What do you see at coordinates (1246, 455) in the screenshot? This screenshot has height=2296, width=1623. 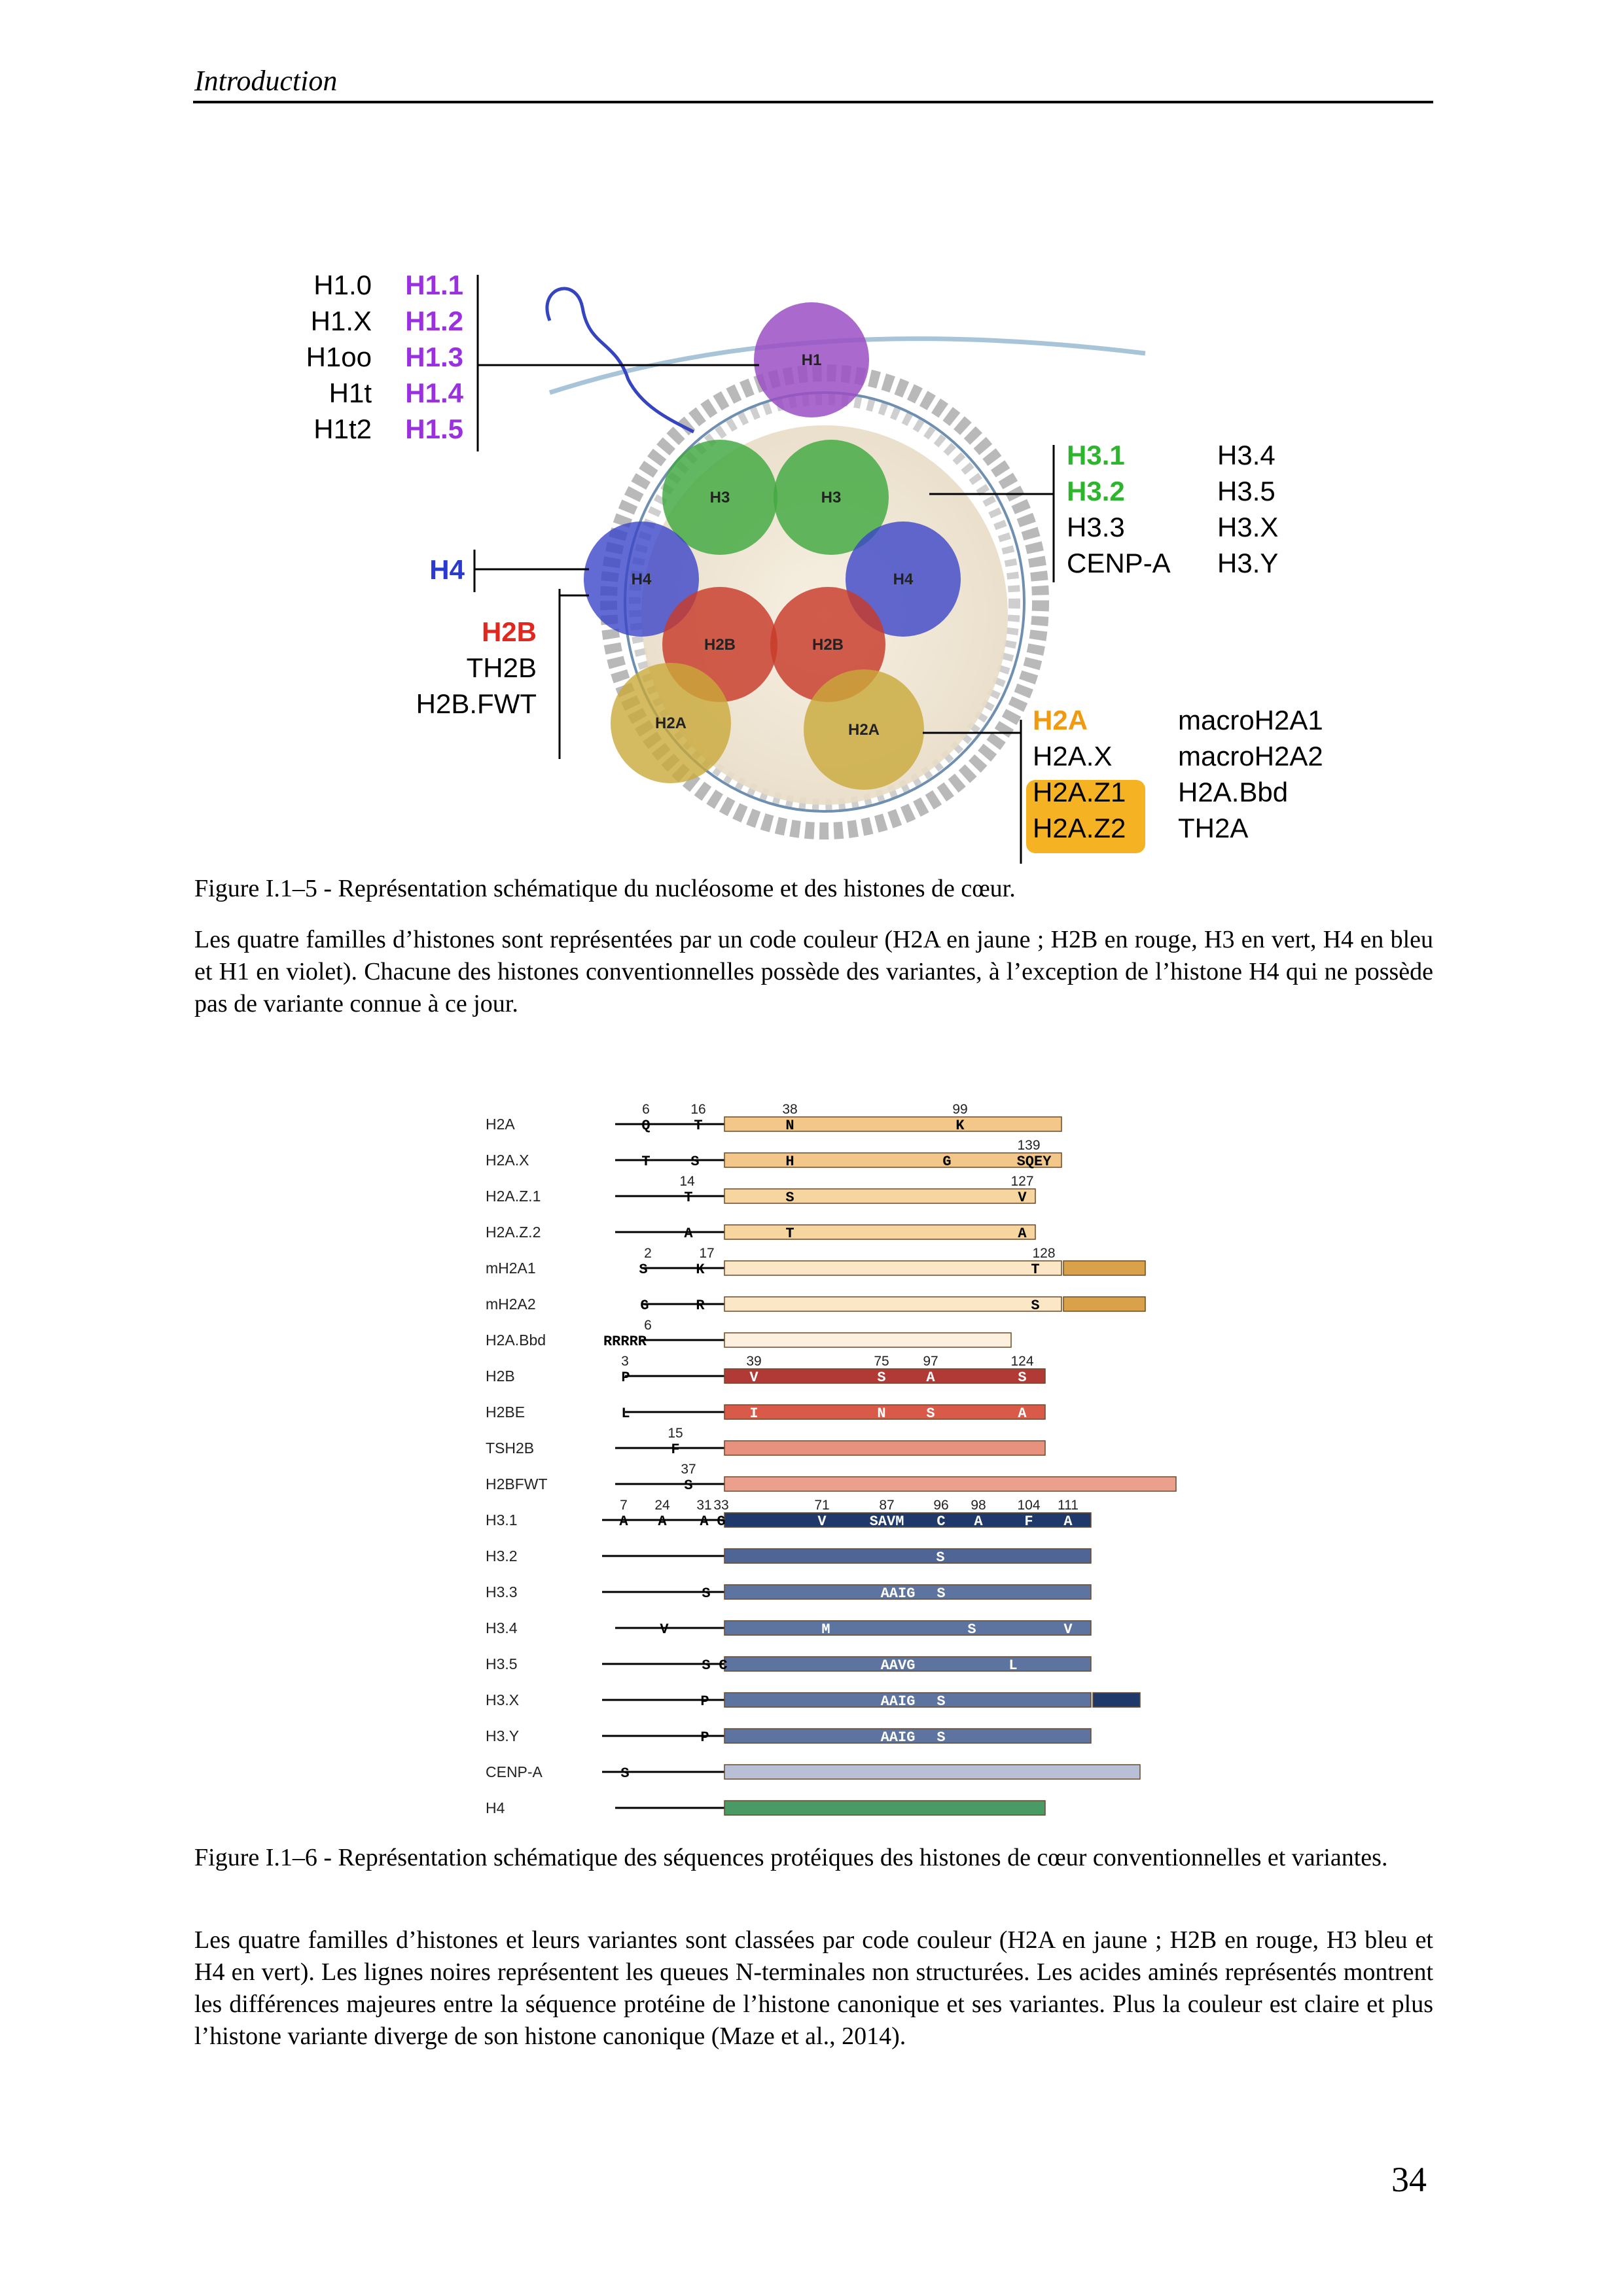 I see `h3-variant-4: H3.4` at bounding box center [1246, 455].